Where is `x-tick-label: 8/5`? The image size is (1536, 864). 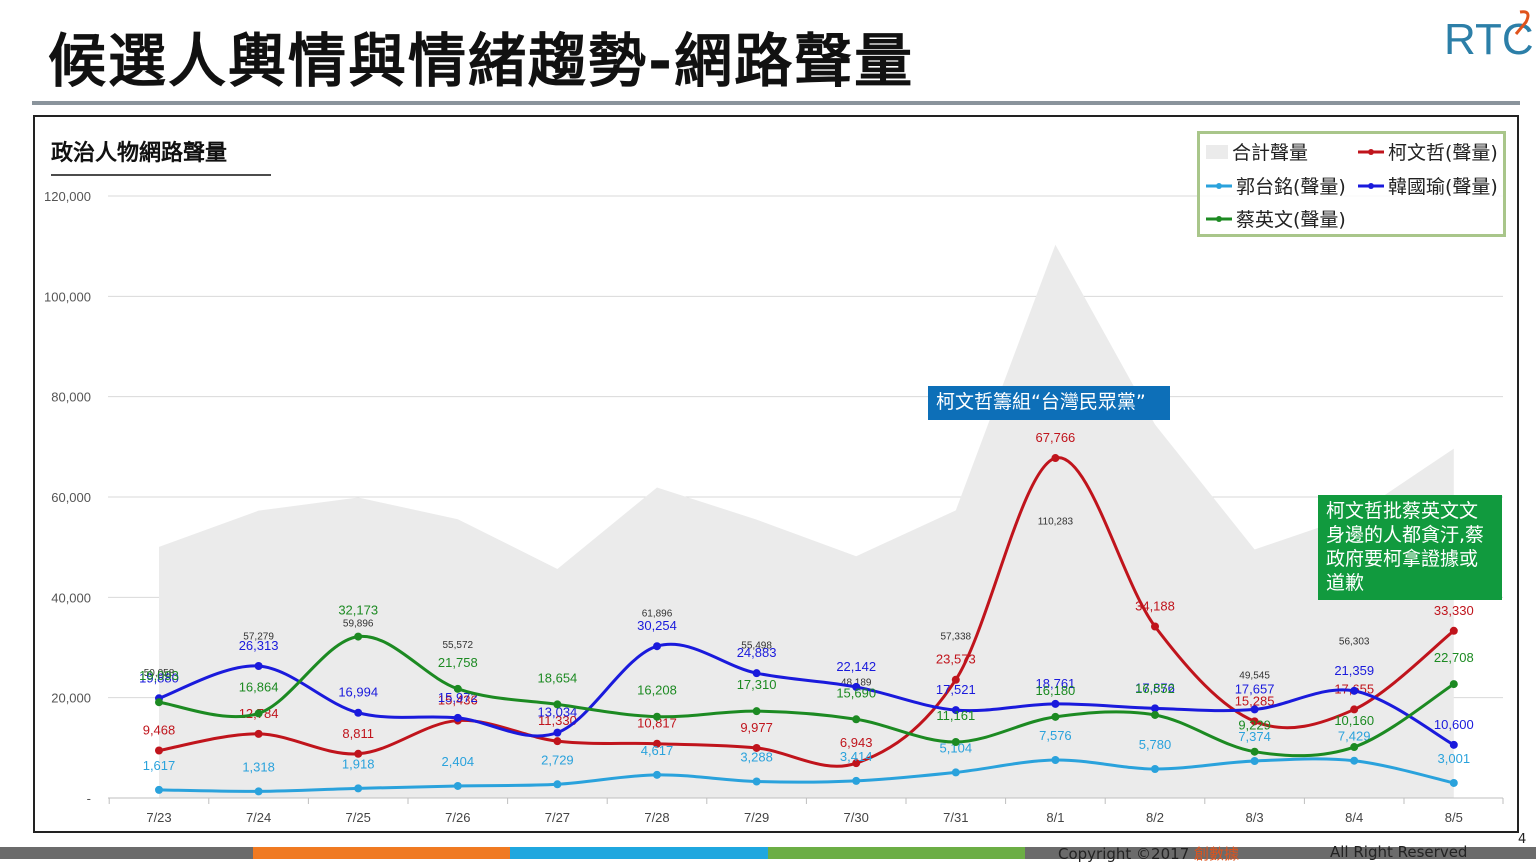
x-tick-label: 8/5 is located at coordinates (1454, 817).